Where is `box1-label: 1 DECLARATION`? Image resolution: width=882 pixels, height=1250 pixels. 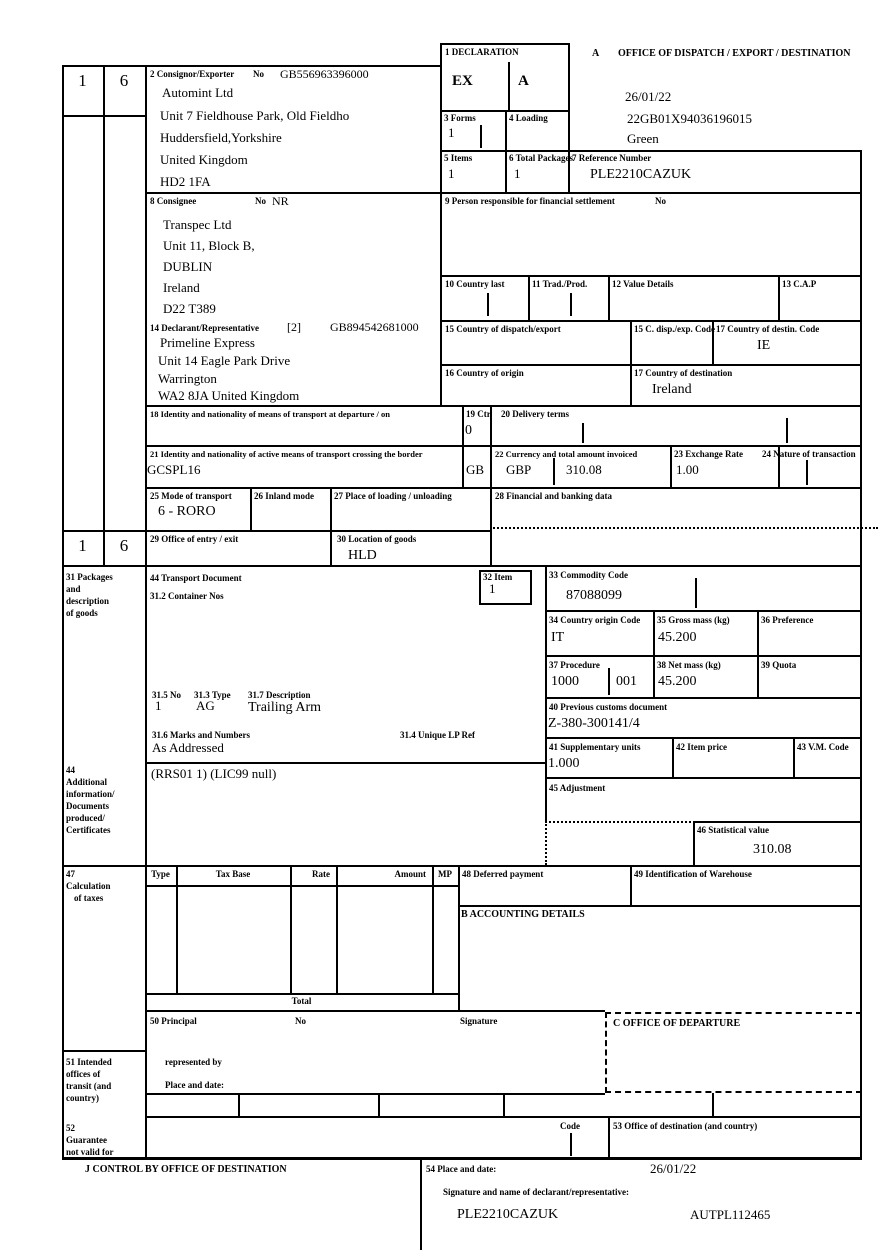
box1-label: 1 DECLARATION is located at coordinates (482, 52).